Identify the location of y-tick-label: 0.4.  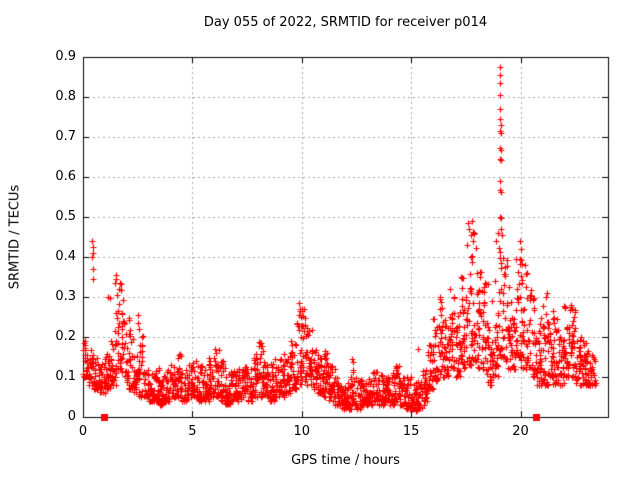
(65, 256).